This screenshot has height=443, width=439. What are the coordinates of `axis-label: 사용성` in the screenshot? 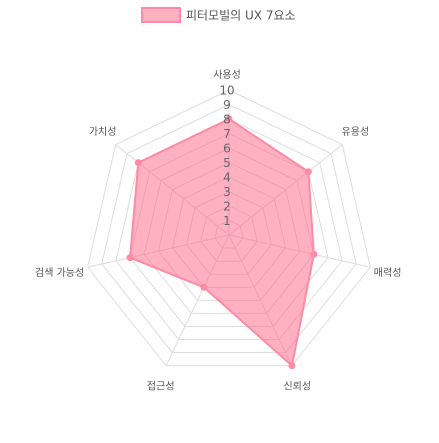 It's located at (227, 75).